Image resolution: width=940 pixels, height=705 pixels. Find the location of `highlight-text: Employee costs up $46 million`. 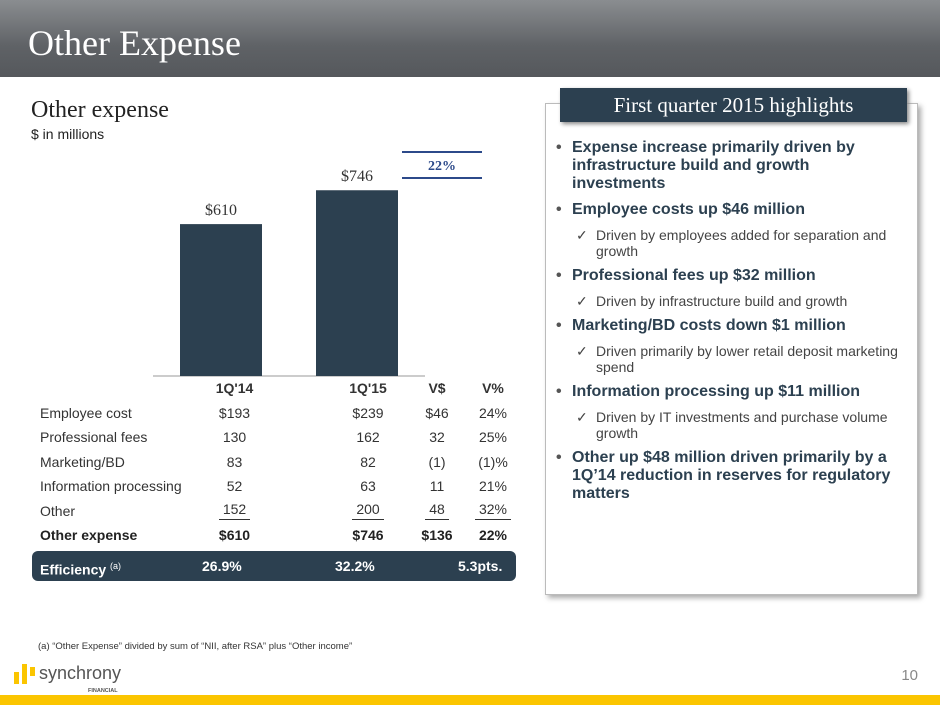

highlight-text: Employee costs up $46 million is located at coordinates (688, 209).